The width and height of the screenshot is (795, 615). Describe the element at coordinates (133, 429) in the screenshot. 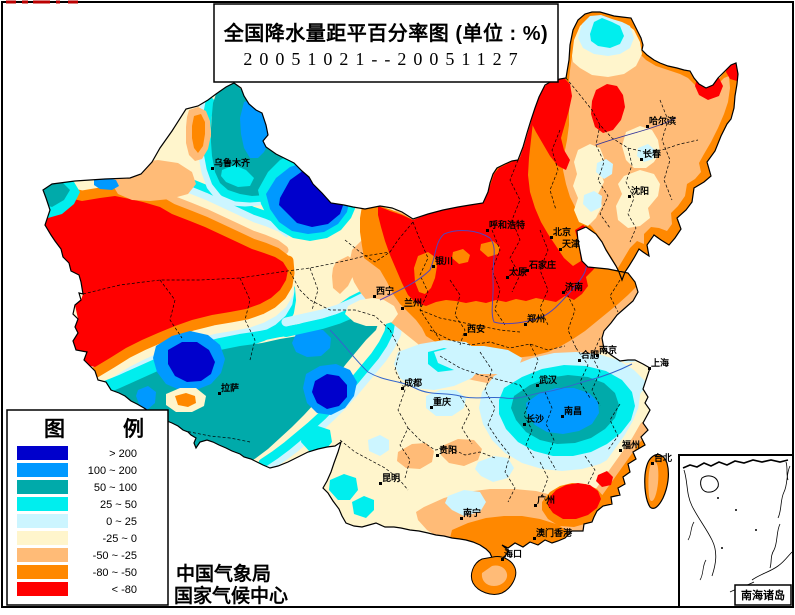

I see `svg-text: 例` at that location.